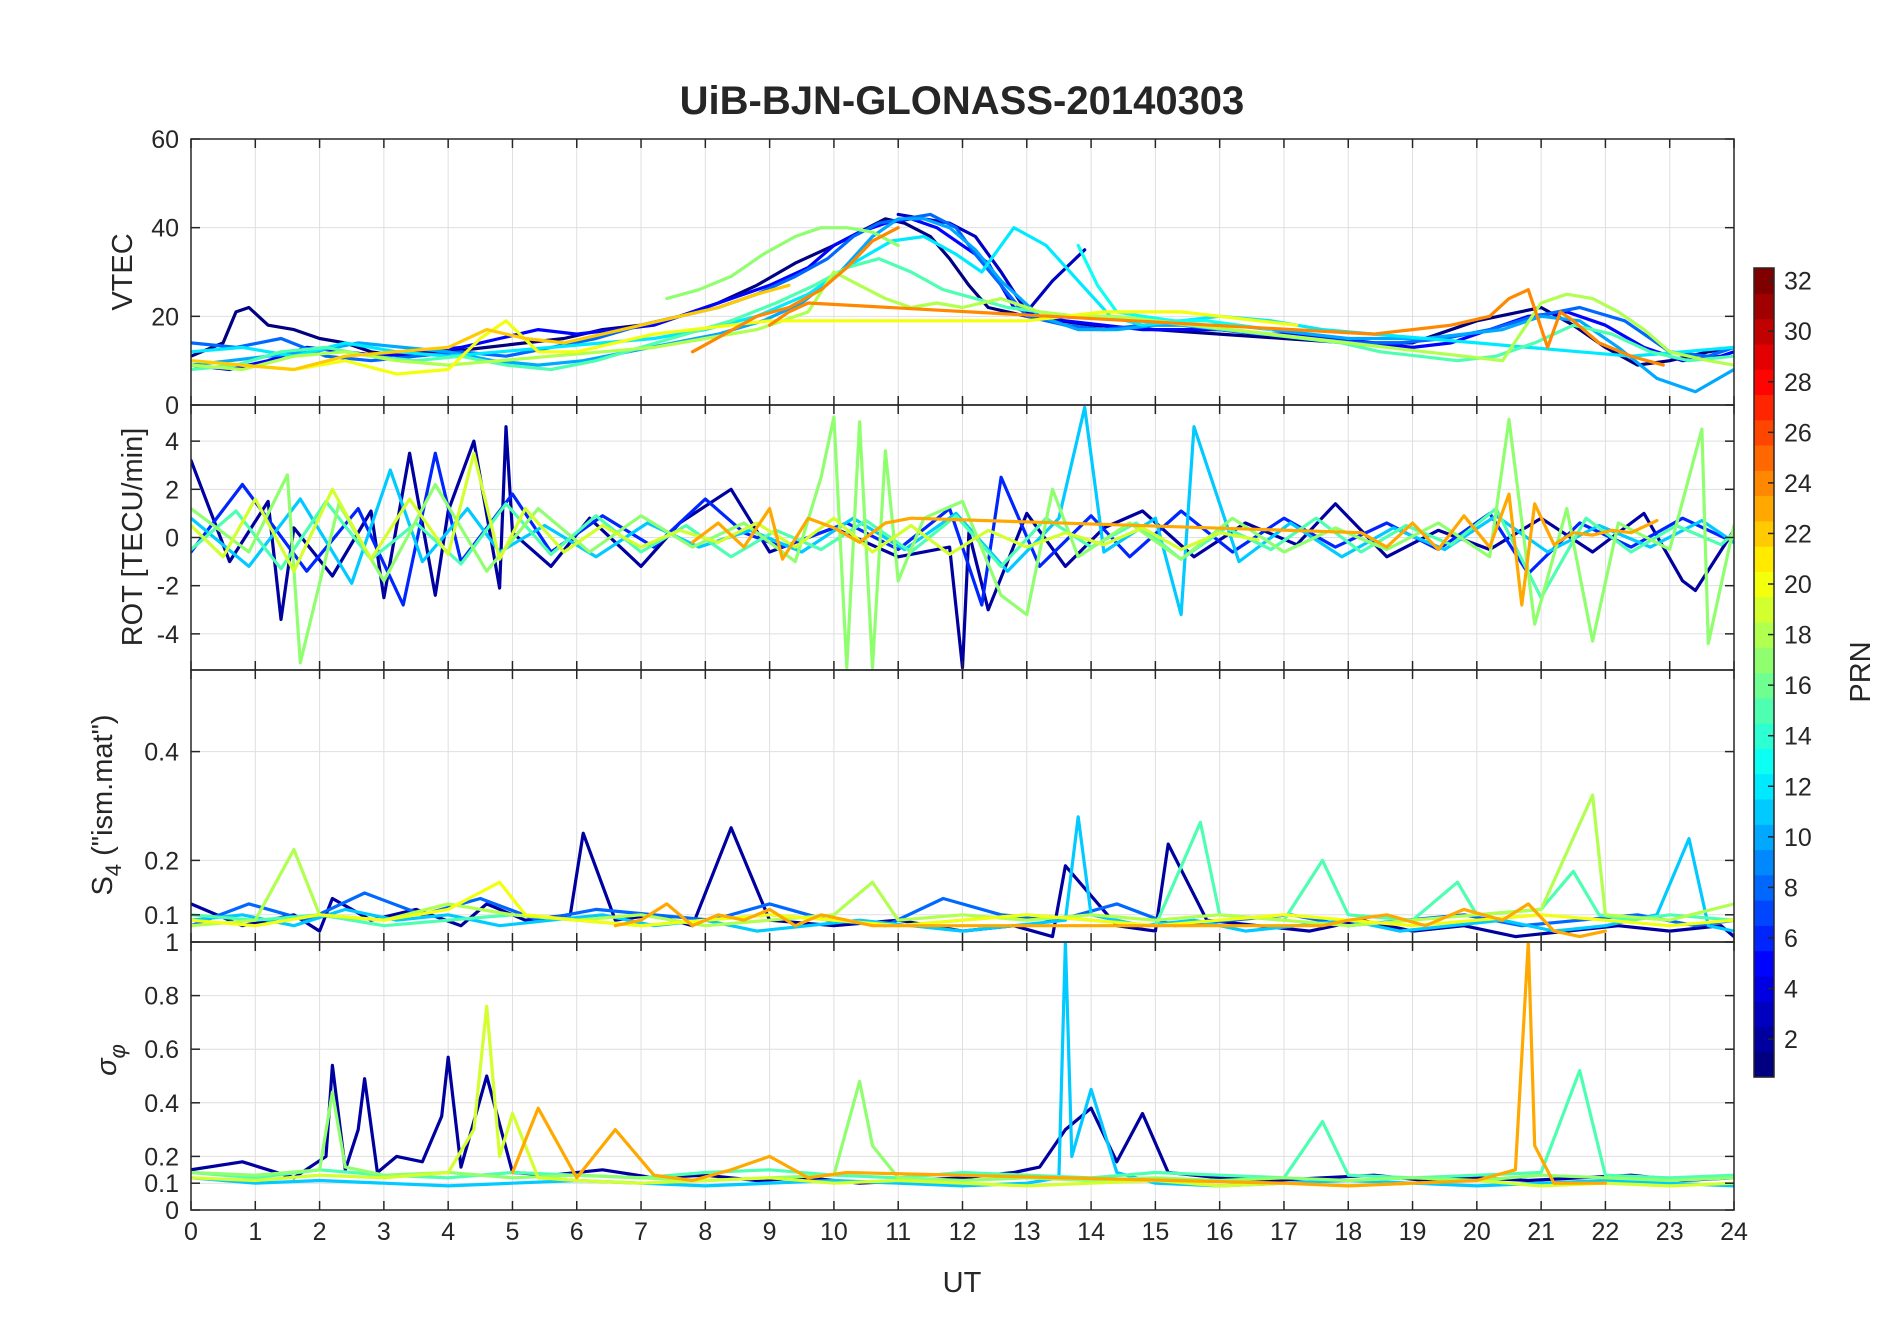  I want to click on x-tick-label: 22, so click(1606, 1232).